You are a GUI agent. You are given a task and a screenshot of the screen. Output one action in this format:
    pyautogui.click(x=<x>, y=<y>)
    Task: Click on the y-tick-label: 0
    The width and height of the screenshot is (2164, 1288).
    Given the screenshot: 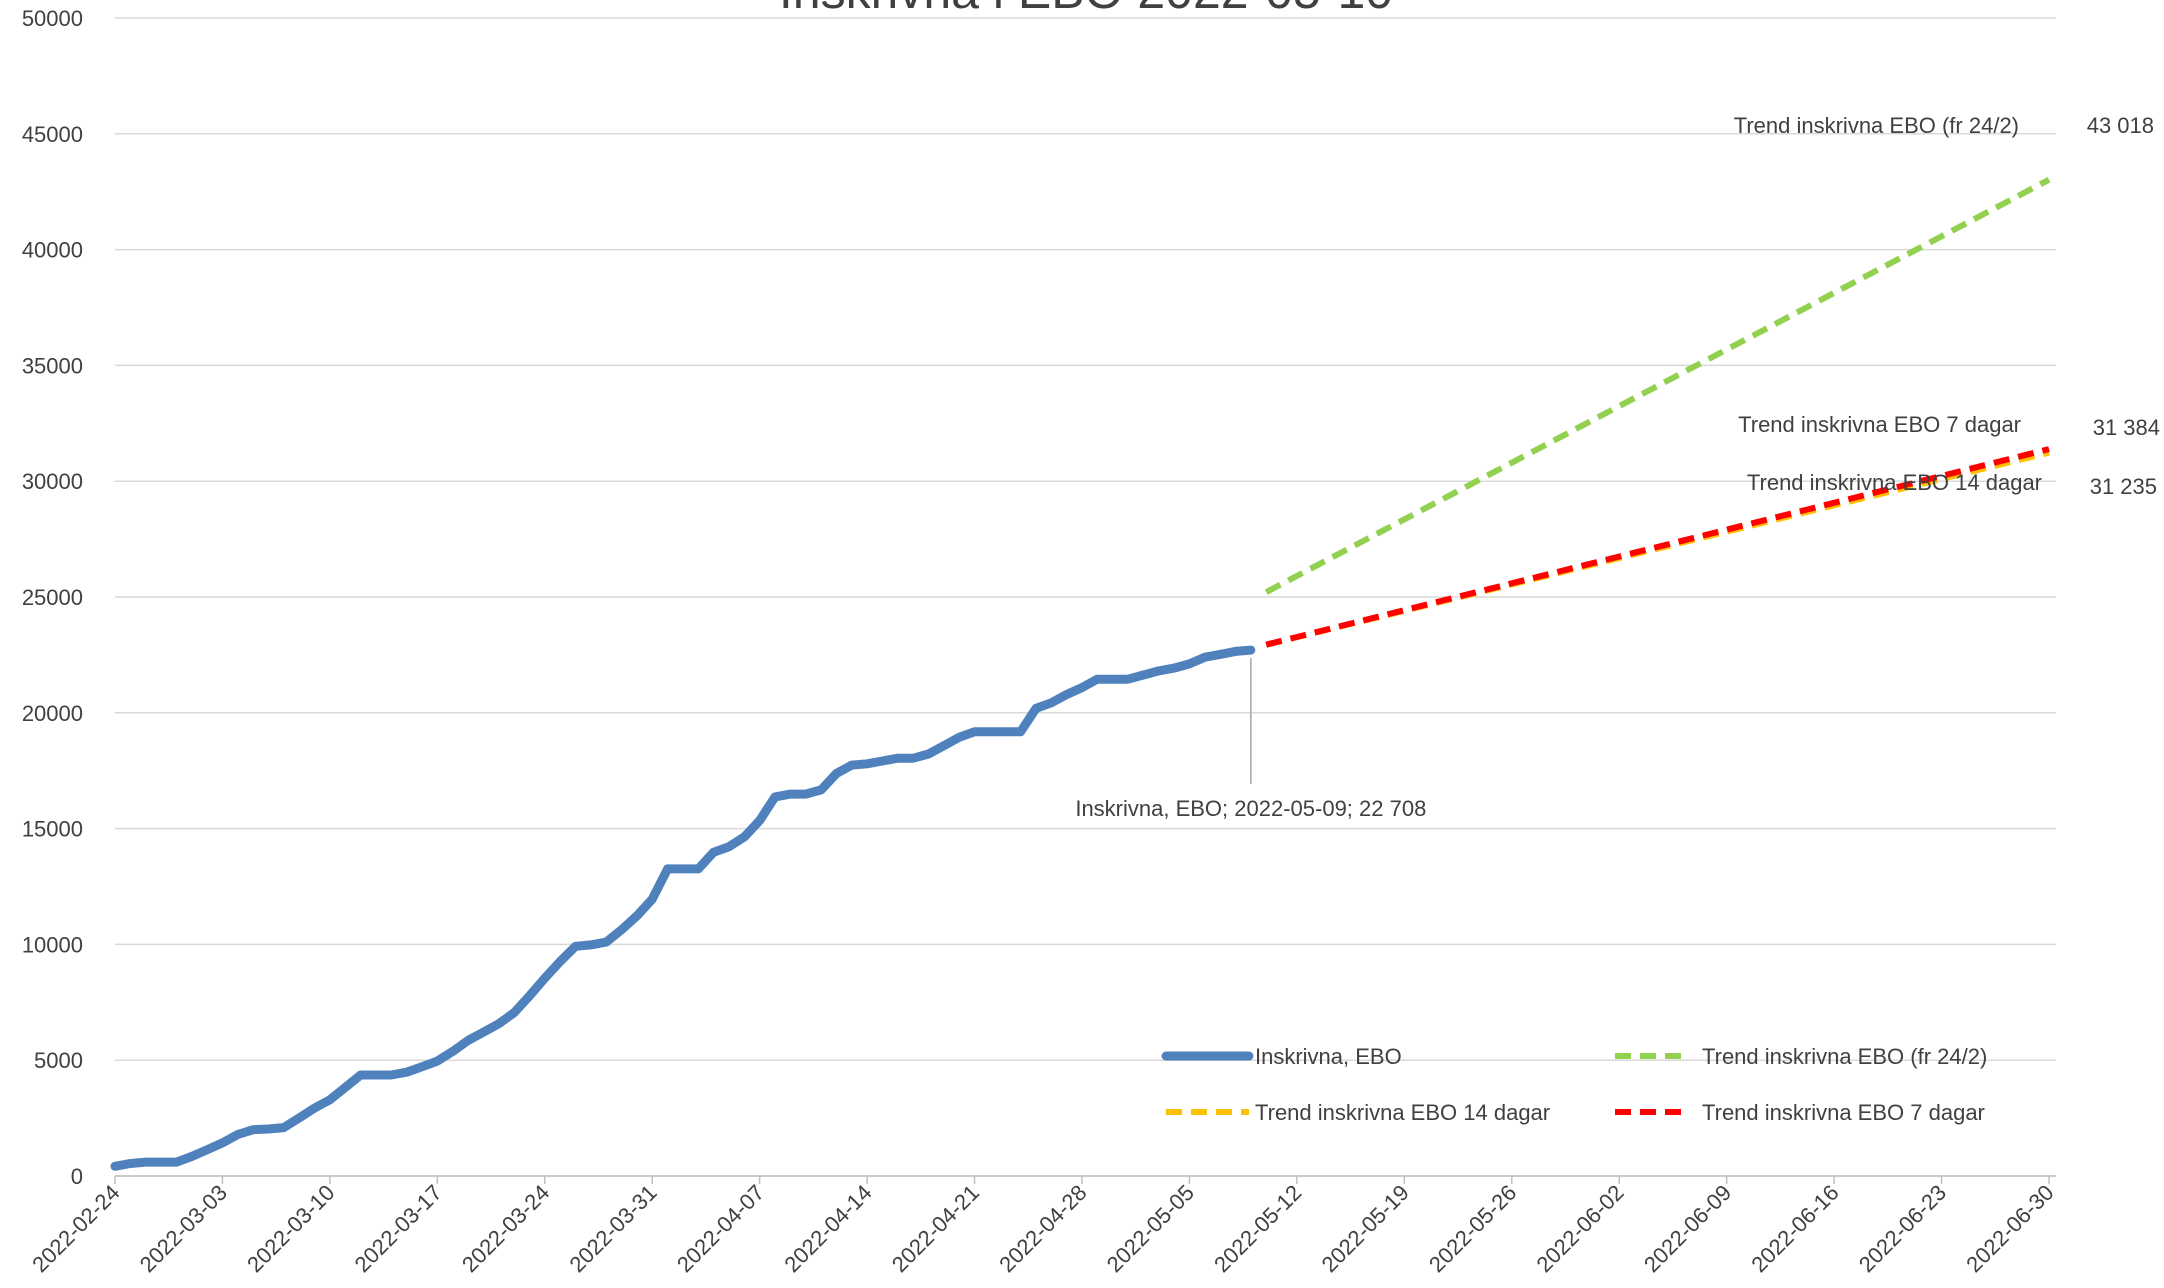 What is the action you would take?
    pyautogui.click(x=77, y=1176)
    